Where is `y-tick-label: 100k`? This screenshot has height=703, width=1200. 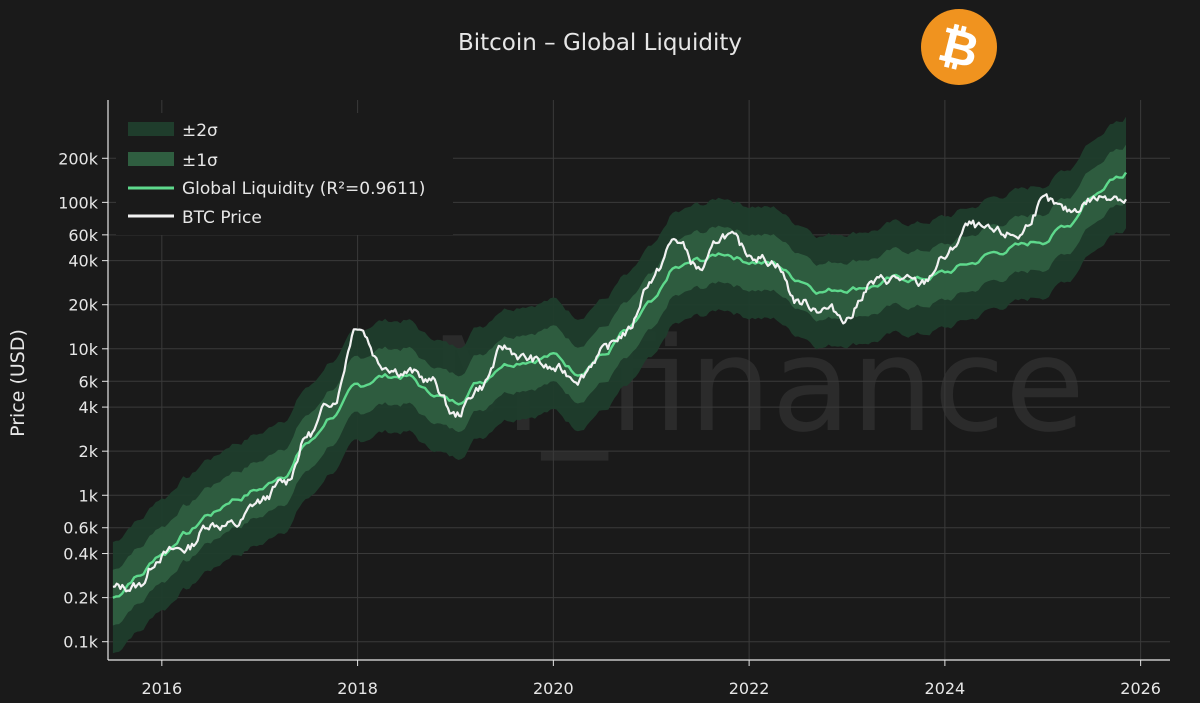 y-tick-label: 100k is located at coordinates (78, 202).